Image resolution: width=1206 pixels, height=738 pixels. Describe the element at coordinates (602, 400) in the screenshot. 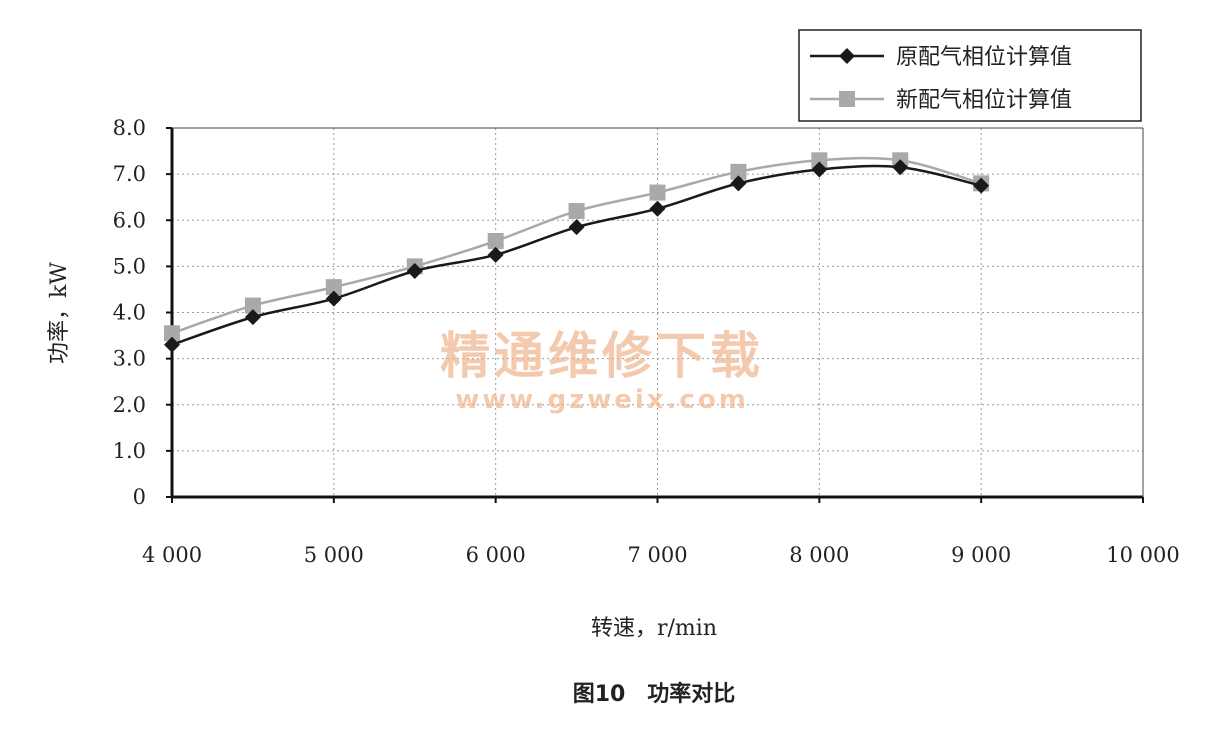

I see `watermark-url: www.gzweix.com` at that location.